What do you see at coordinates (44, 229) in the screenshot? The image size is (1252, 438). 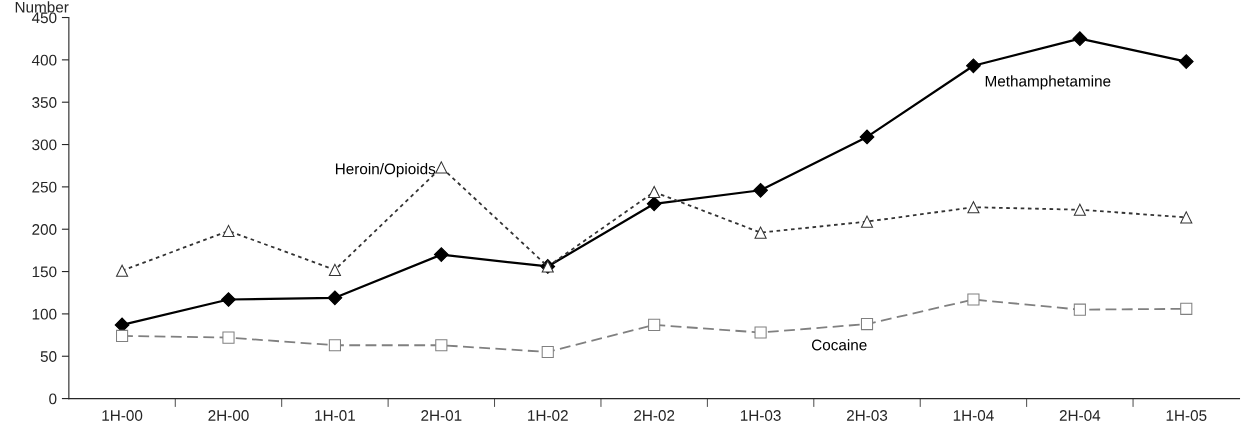 I see `y-tick-label: 200` at bounding box center [44, 229].